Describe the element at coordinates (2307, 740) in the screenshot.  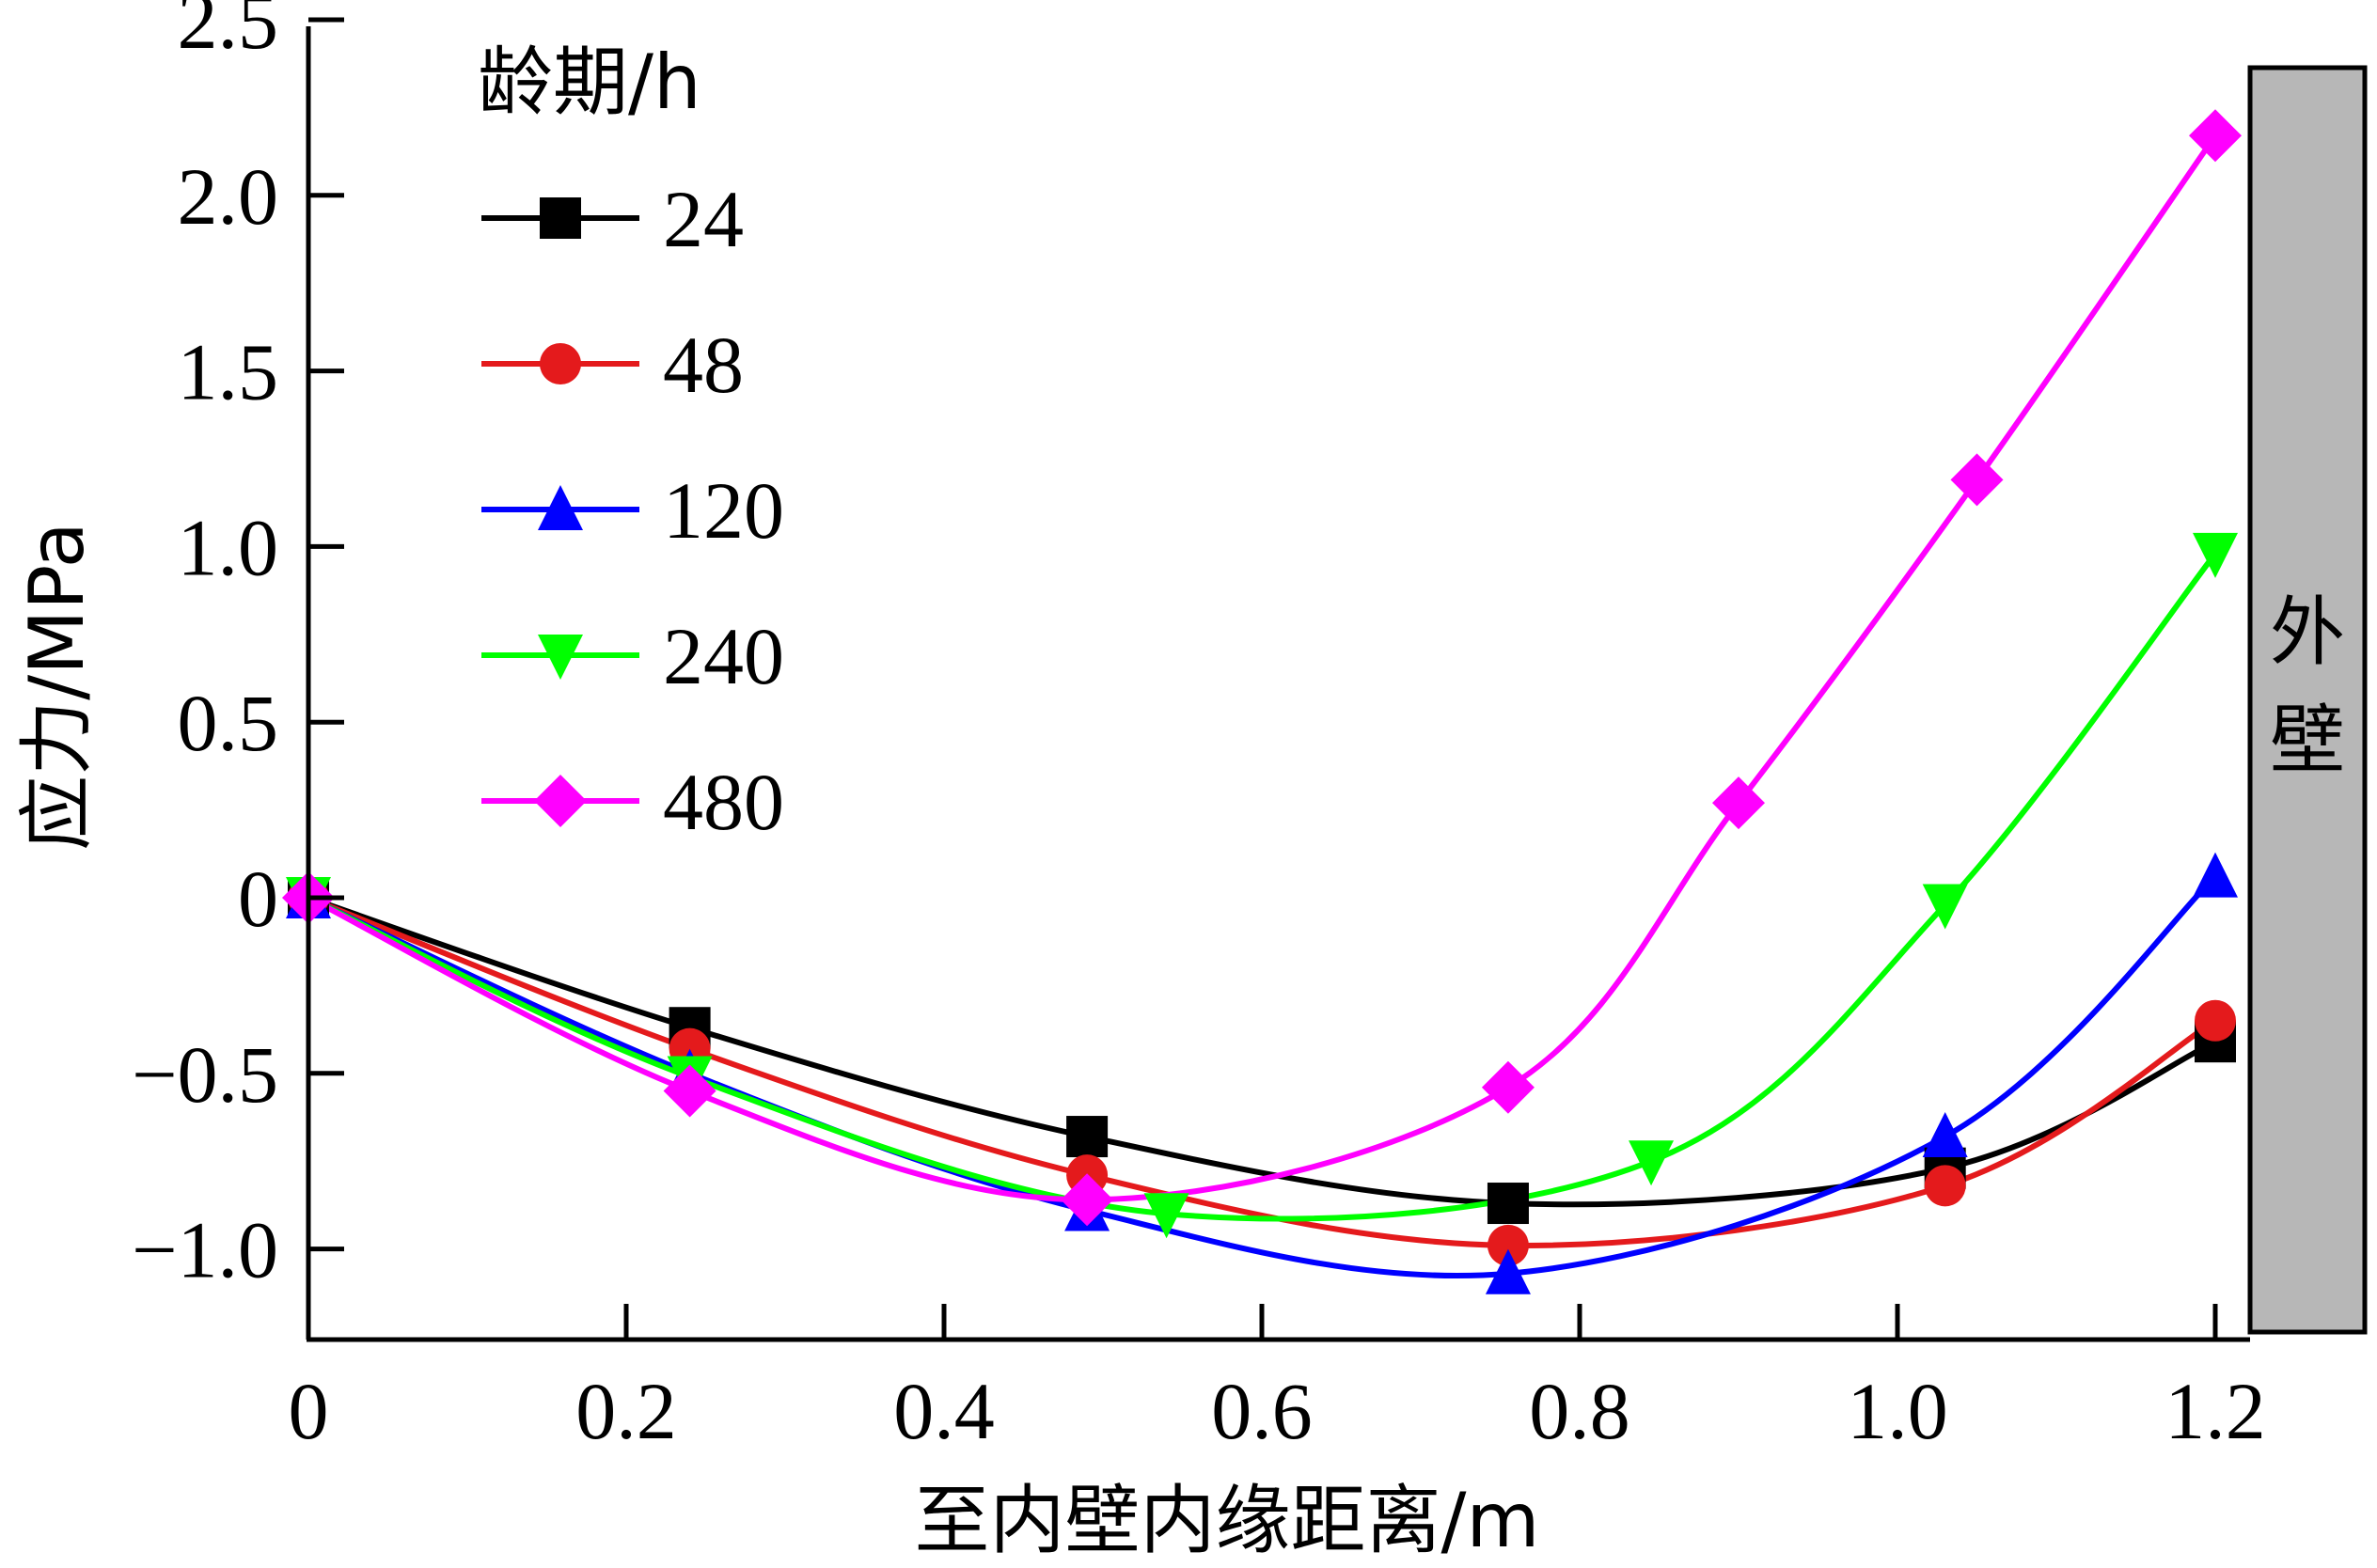
I see `outer-wall-label-char-1: 壁` at that location.